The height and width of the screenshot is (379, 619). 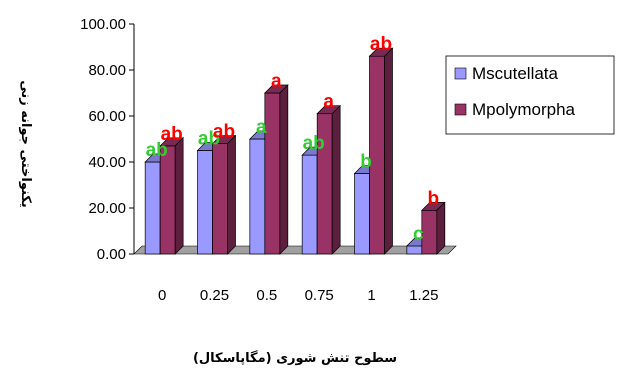 I want to click on x-tick-label: 1.25, so click(x=423, y=295).